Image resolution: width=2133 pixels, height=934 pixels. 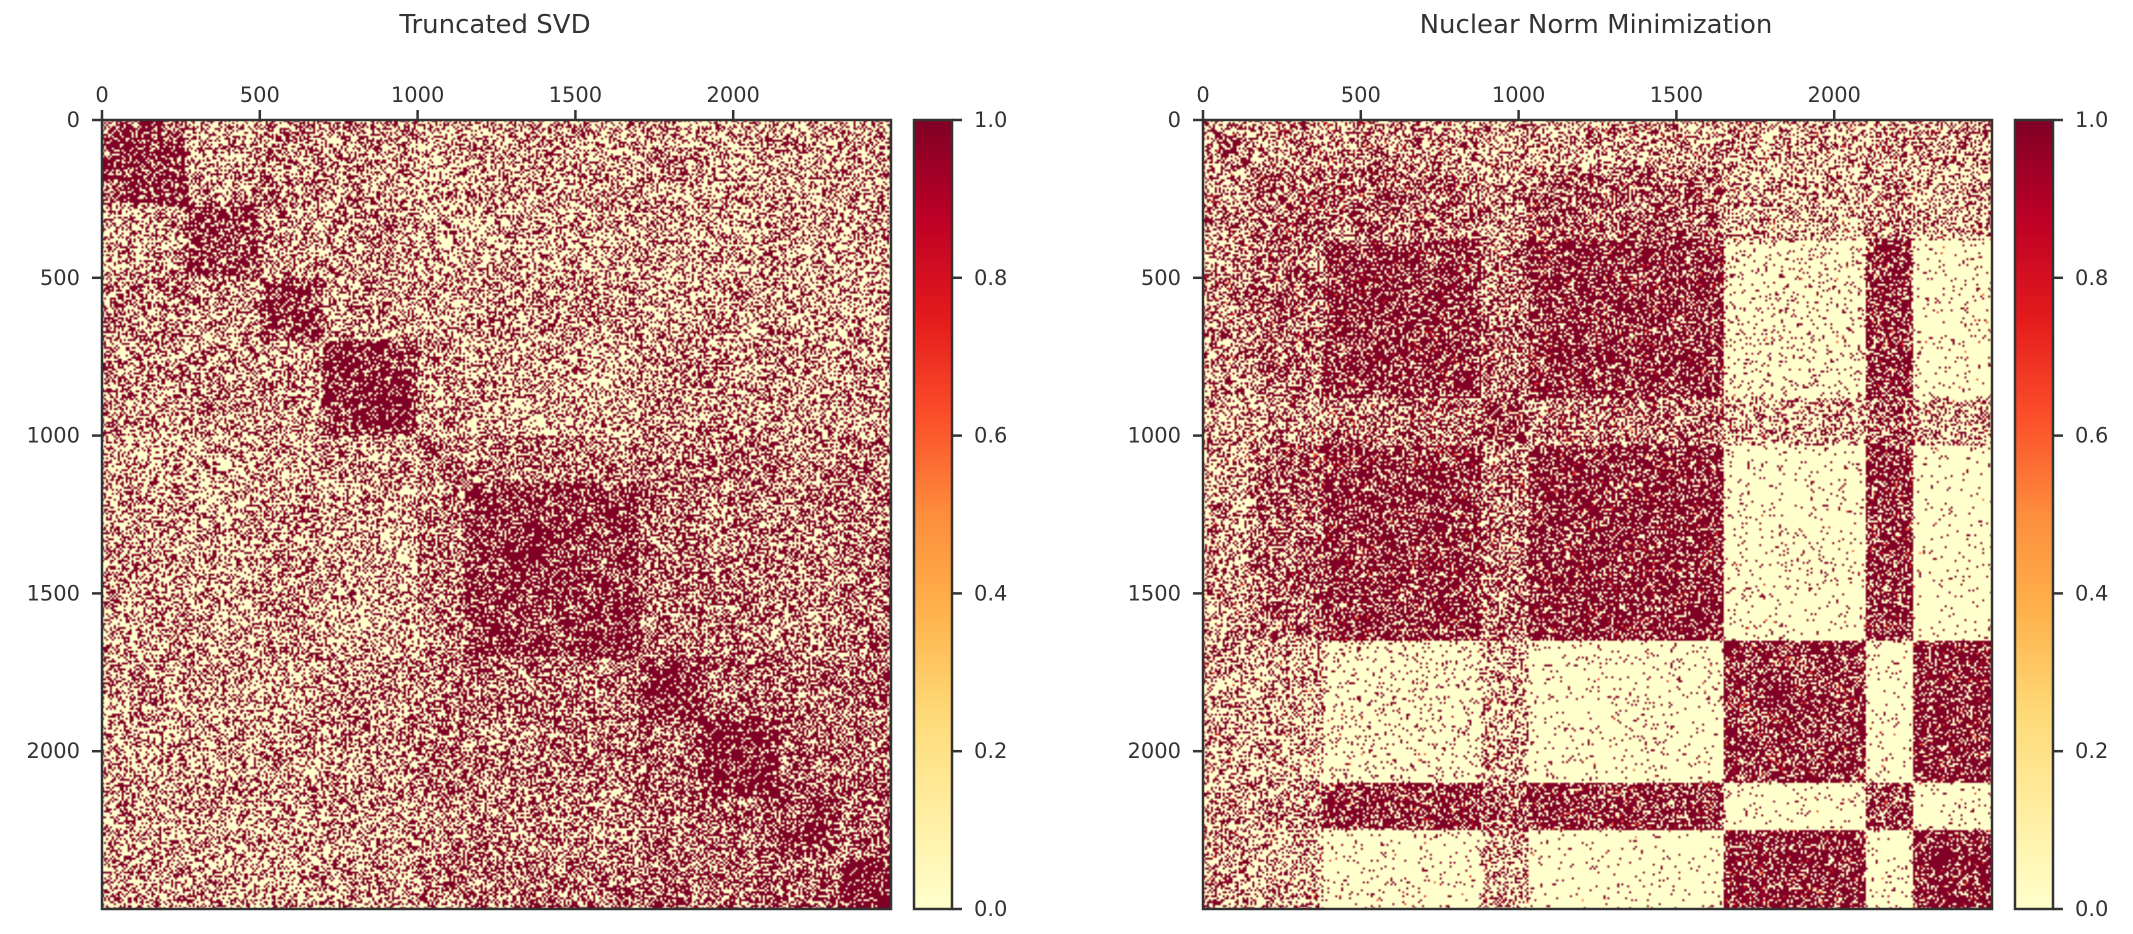 I want to click on right-colorbar-tick-label: 0.2, so click(x=2091, y=751).